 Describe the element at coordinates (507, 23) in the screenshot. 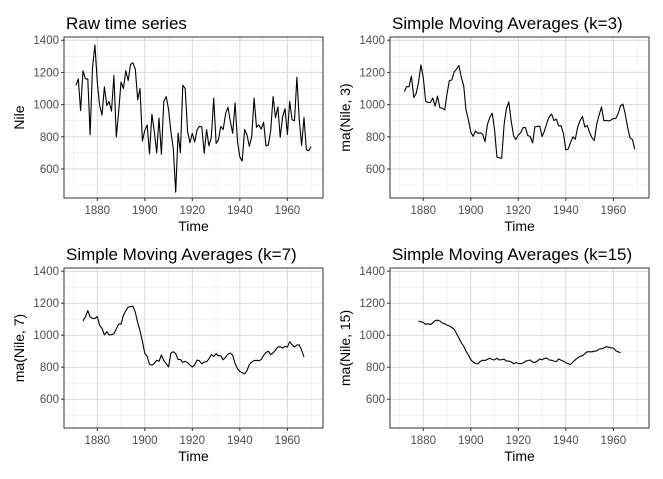

I see `chart-title: Simple Moving Averages (k=3)` at that location.